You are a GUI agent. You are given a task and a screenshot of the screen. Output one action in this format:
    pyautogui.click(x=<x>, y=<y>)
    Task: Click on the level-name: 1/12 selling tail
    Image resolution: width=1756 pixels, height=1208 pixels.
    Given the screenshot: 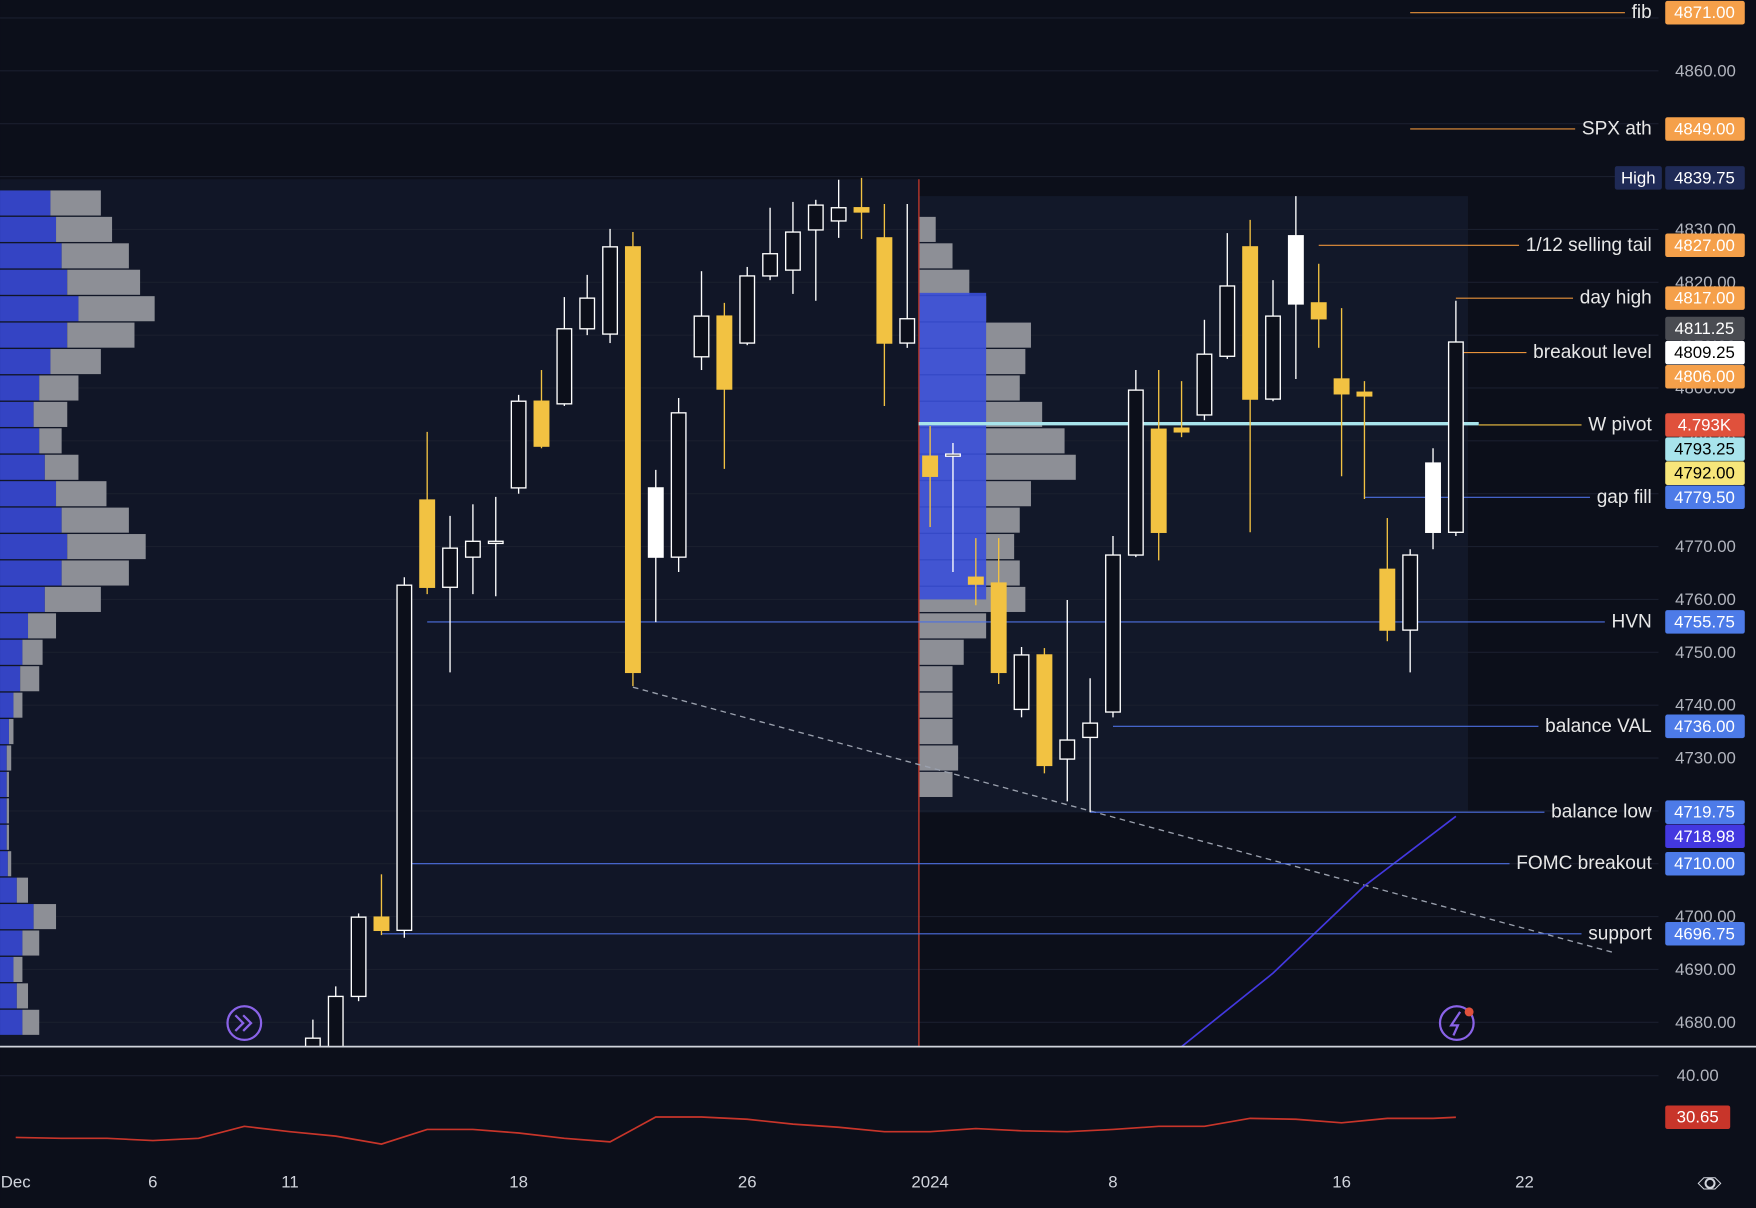 What is the action you would take?
    pyautogui.click(x=1589, y=245)
    